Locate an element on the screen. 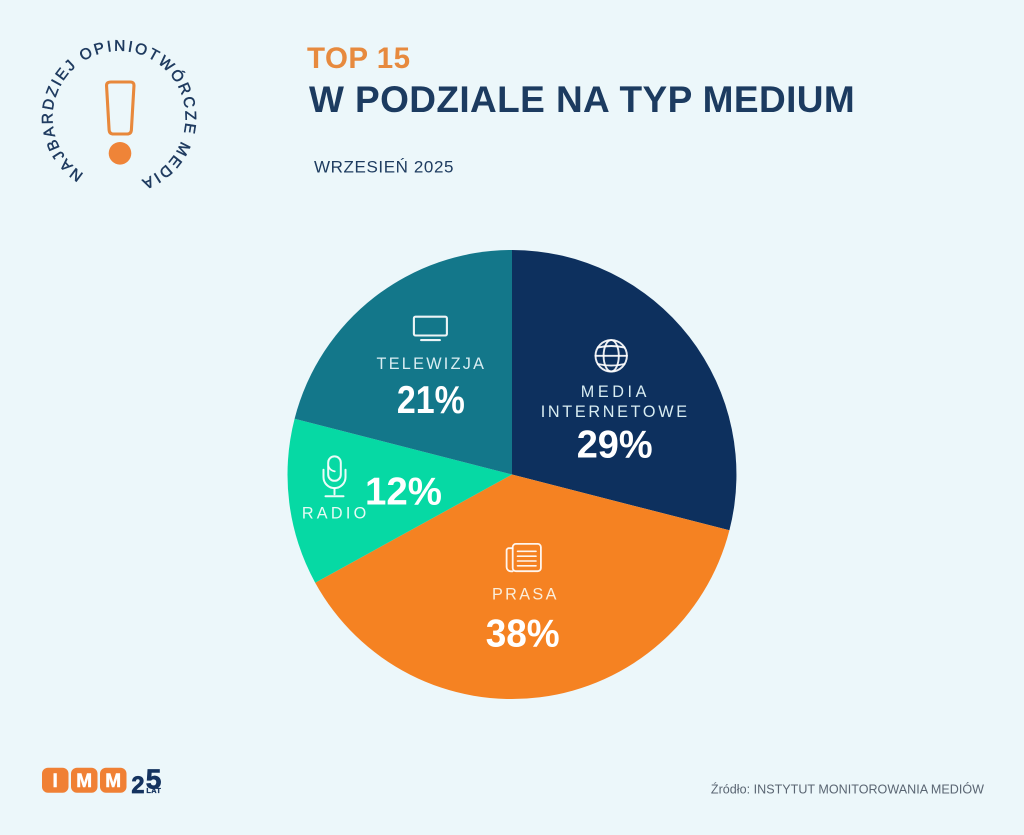  svg-text: 12% is located at coordinates (403, 491).